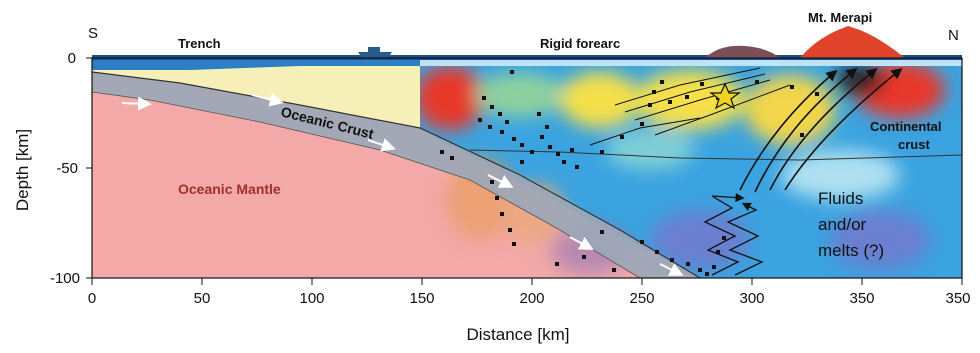 This screenshot has height=353, width=980. What do you see at coordinates (229, 189) in the screenshot?
I see `oceanic-mantle-label: Oceanic Mantle` at bounding box center [229, 189].